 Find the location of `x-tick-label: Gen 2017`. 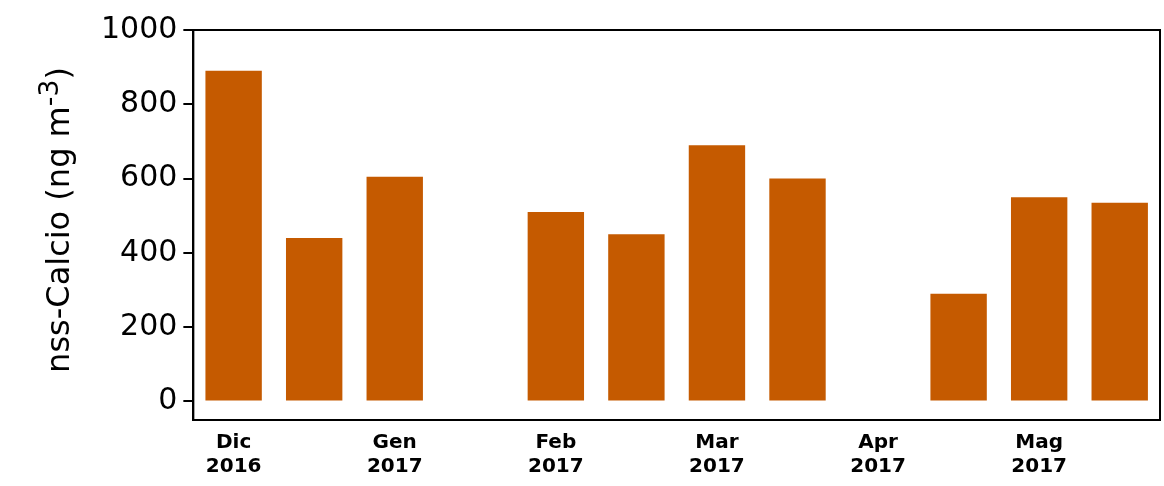

x-tick-label: Gen 2017 is located at coordinates (394, 453).